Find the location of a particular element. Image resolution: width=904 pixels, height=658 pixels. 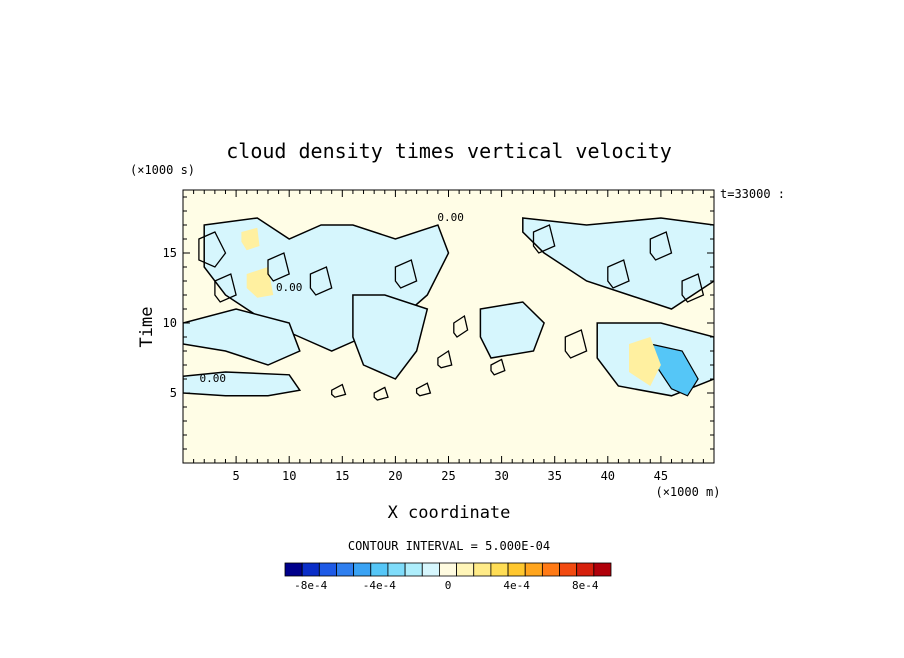

positive-regions is located at coordinates (451, 306).